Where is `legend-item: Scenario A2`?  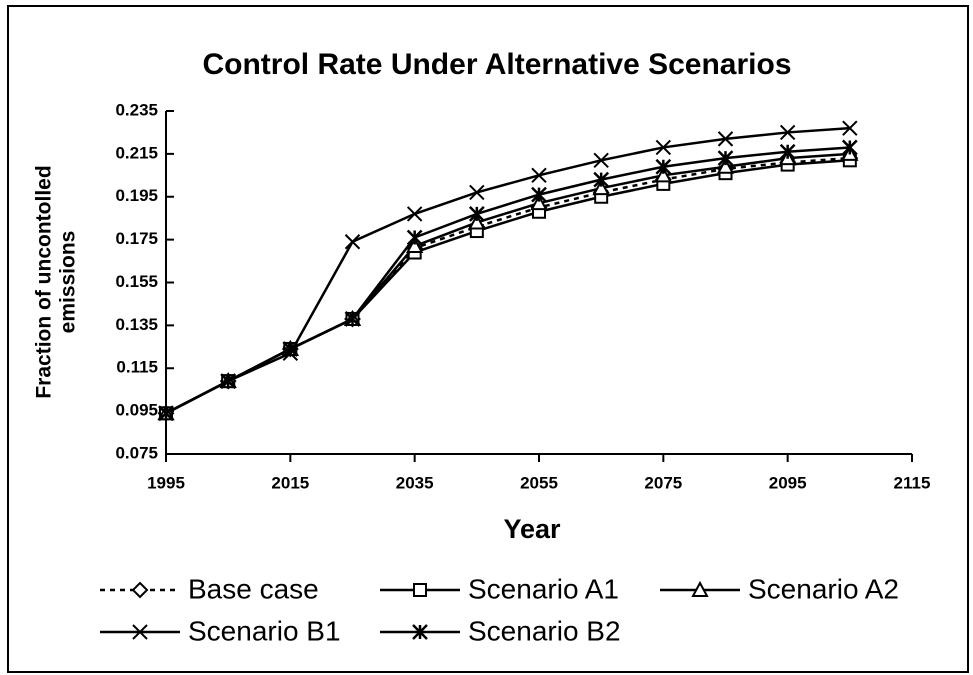
legend-item: Scenario A2 is located at coordinates (779, 588).